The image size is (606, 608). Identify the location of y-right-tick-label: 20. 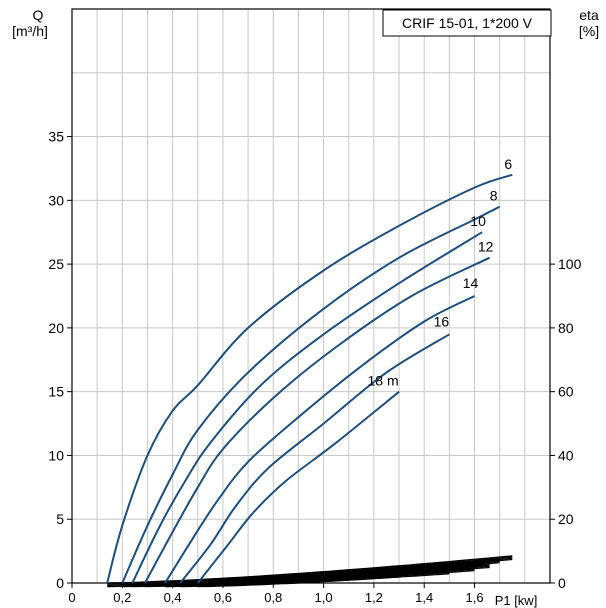
(566, 519).